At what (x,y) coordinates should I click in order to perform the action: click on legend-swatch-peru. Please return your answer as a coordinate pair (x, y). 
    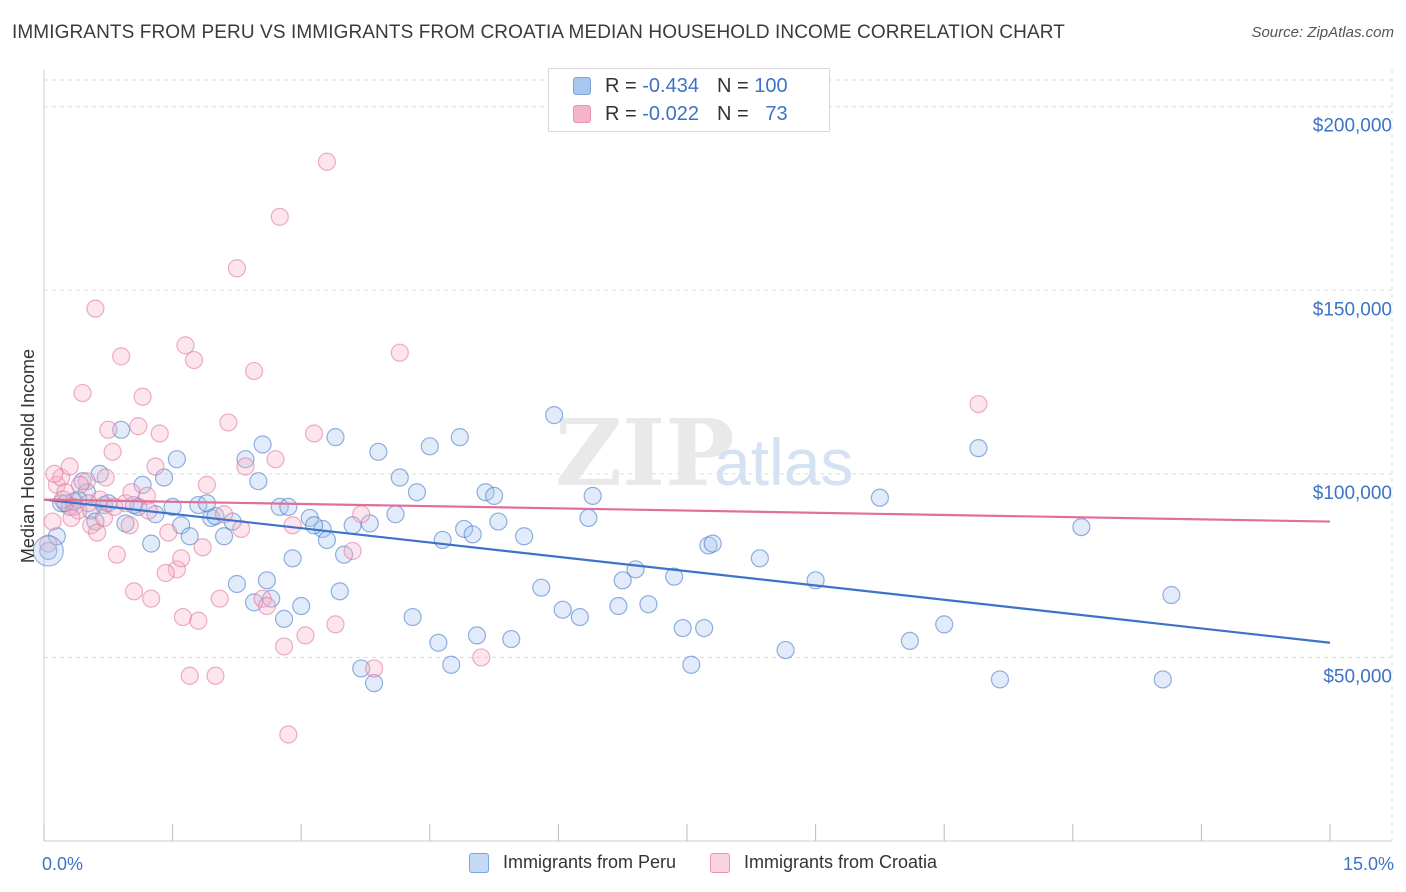
    Looking at the image, I should click on (582, 86).